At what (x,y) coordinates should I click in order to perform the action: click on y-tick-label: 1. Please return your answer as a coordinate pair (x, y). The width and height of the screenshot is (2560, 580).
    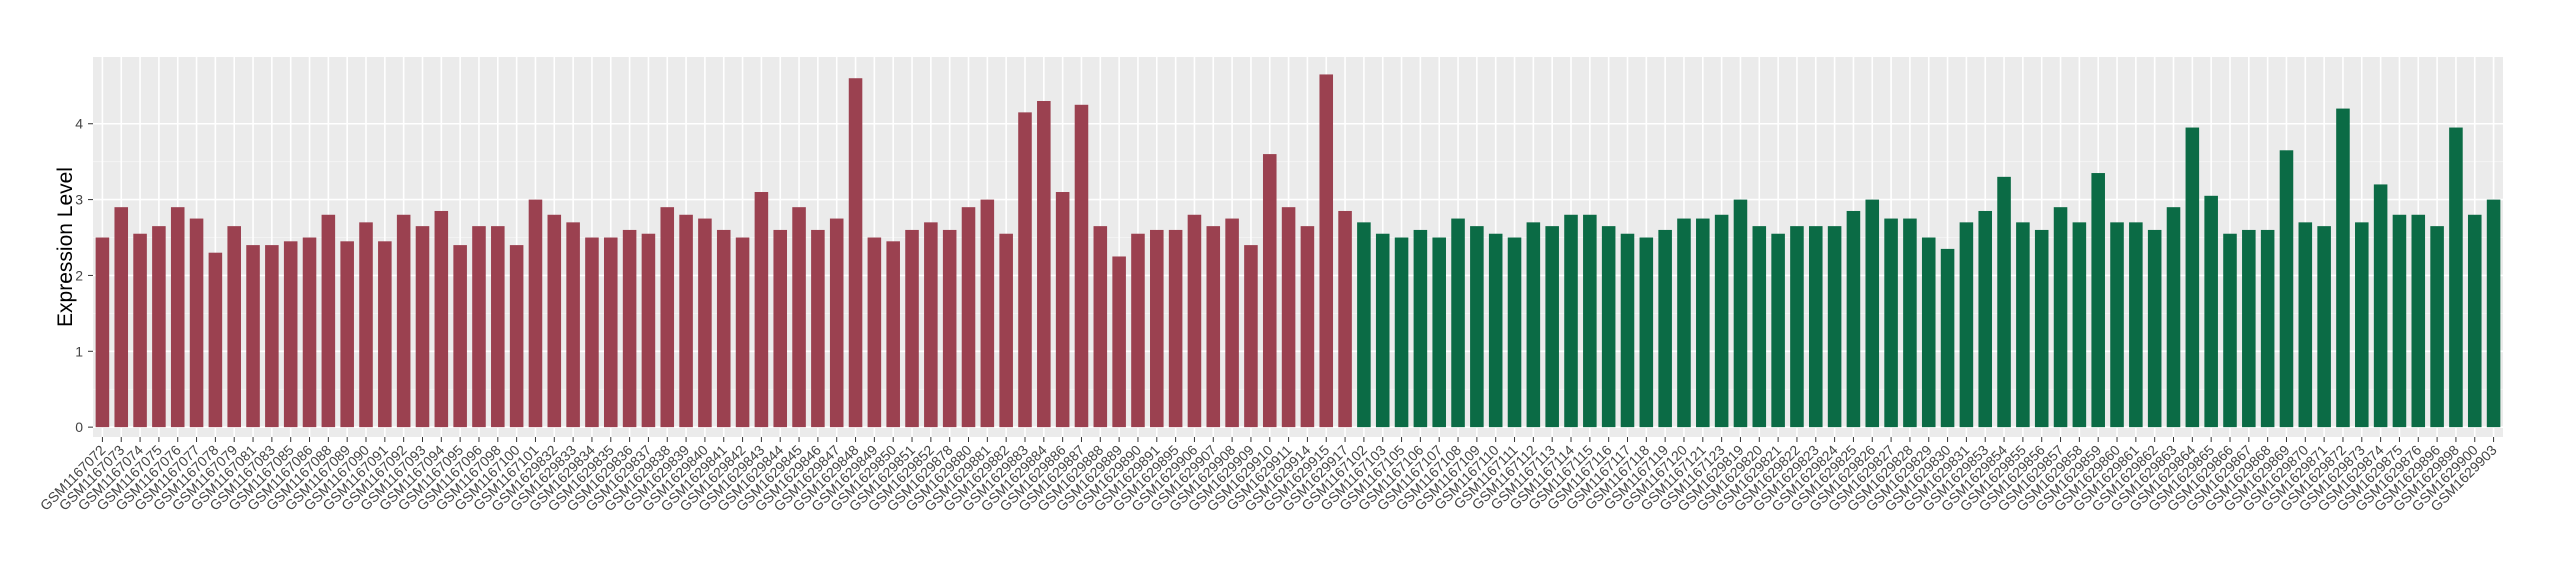
    Looking at the image, I should click on (79, 351).